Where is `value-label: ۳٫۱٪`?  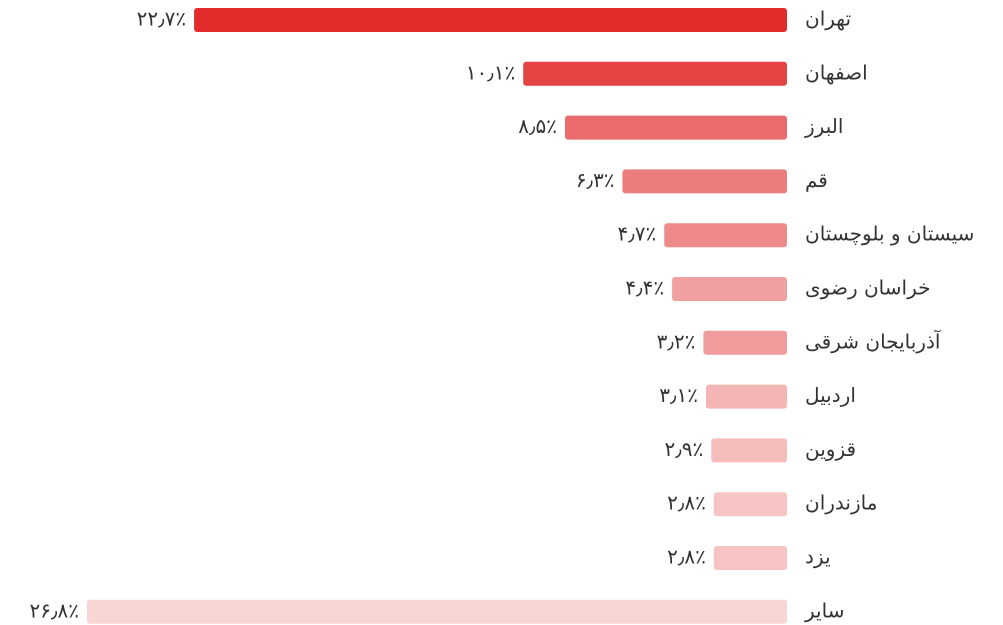
value-label: ۳٫۱٪ is located at coordinates (678, 395).